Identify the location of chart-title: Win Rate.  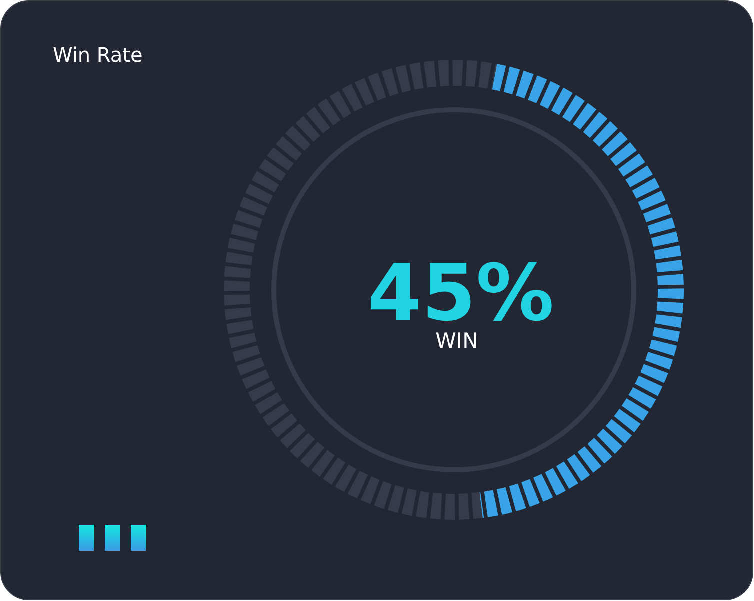
(98, 55).